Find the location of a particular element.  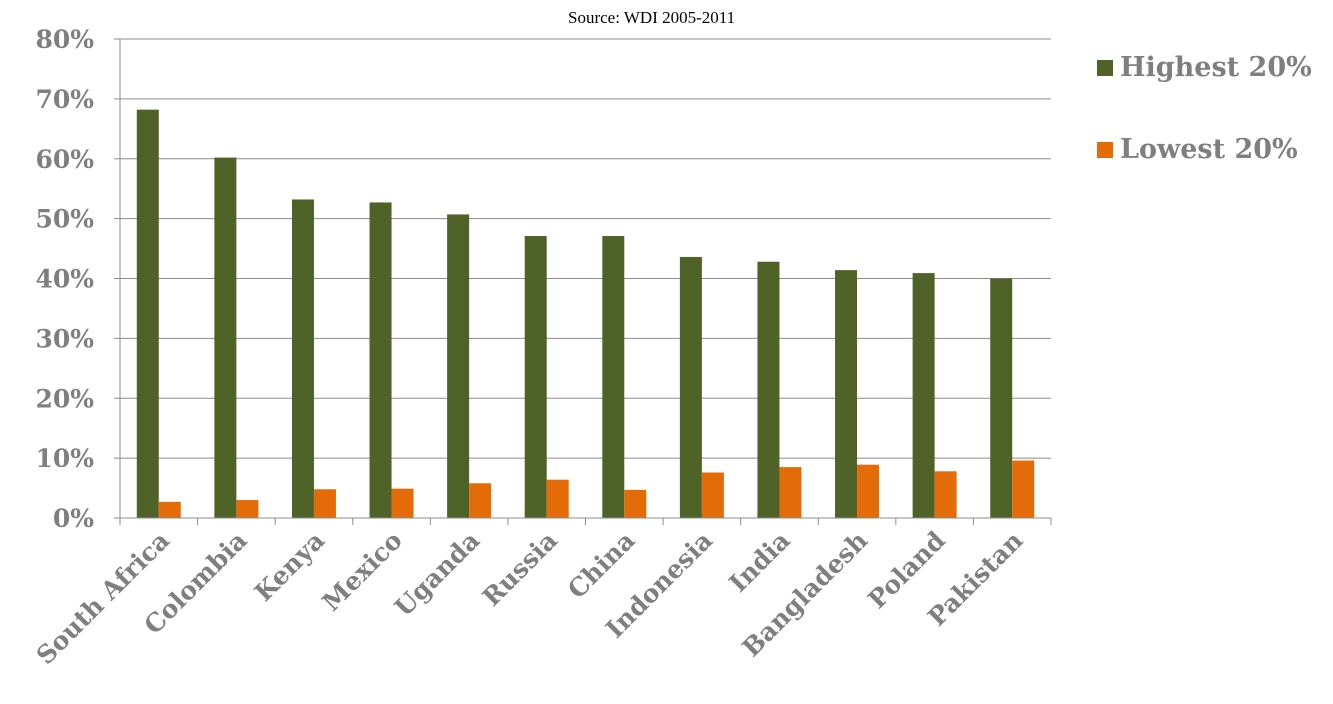

legend-label-highest: Highest 20% is located at coordinates (1216, 67).